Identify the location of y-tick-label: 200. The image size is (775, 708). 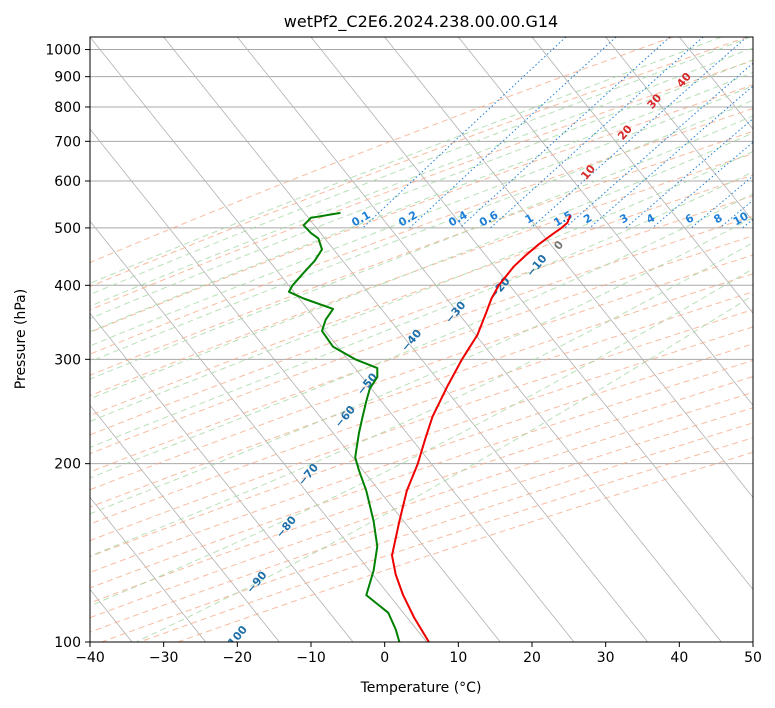
(67, 465).